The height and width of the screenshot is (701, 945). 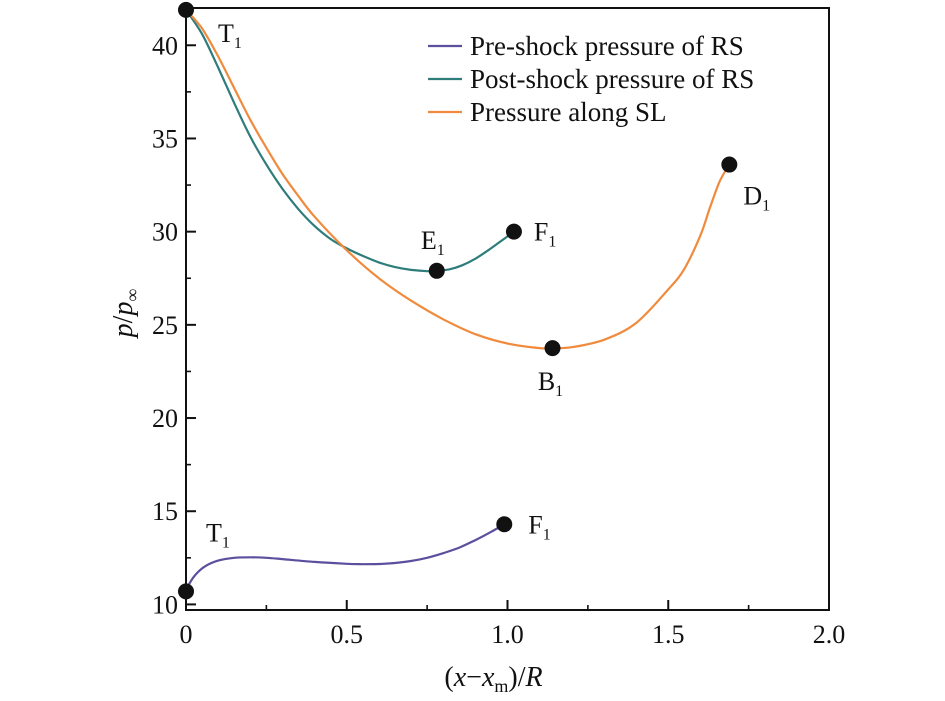 What do you see at coordinates (752, 196) in the screenshot?
I see `point-label-main: D` at bounding box center [752, 196].